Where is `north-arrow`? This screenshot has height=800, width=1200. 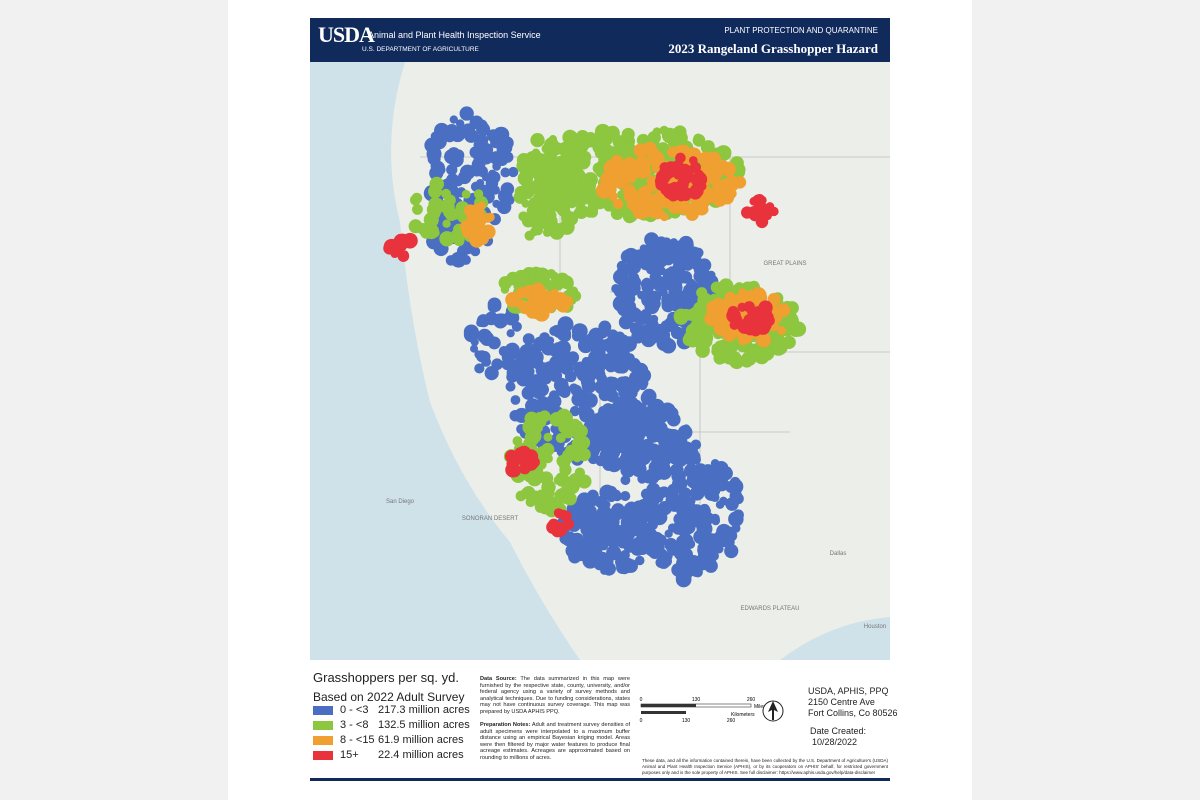
north-arrow is located at coordinates (773, 711).